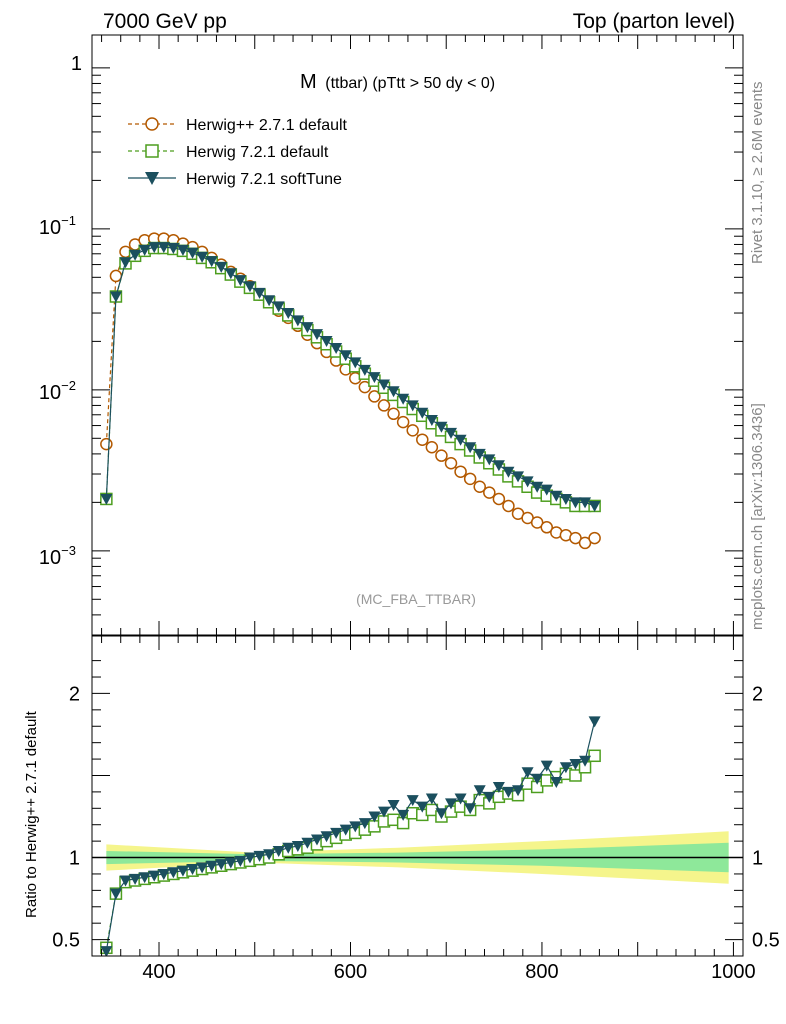 This screenshot has width=786, height=1024. Describe the element at coordinates (416, 599) in the screenshot. I see `watermark: (MC_FBA_TTBAR)` at that location.